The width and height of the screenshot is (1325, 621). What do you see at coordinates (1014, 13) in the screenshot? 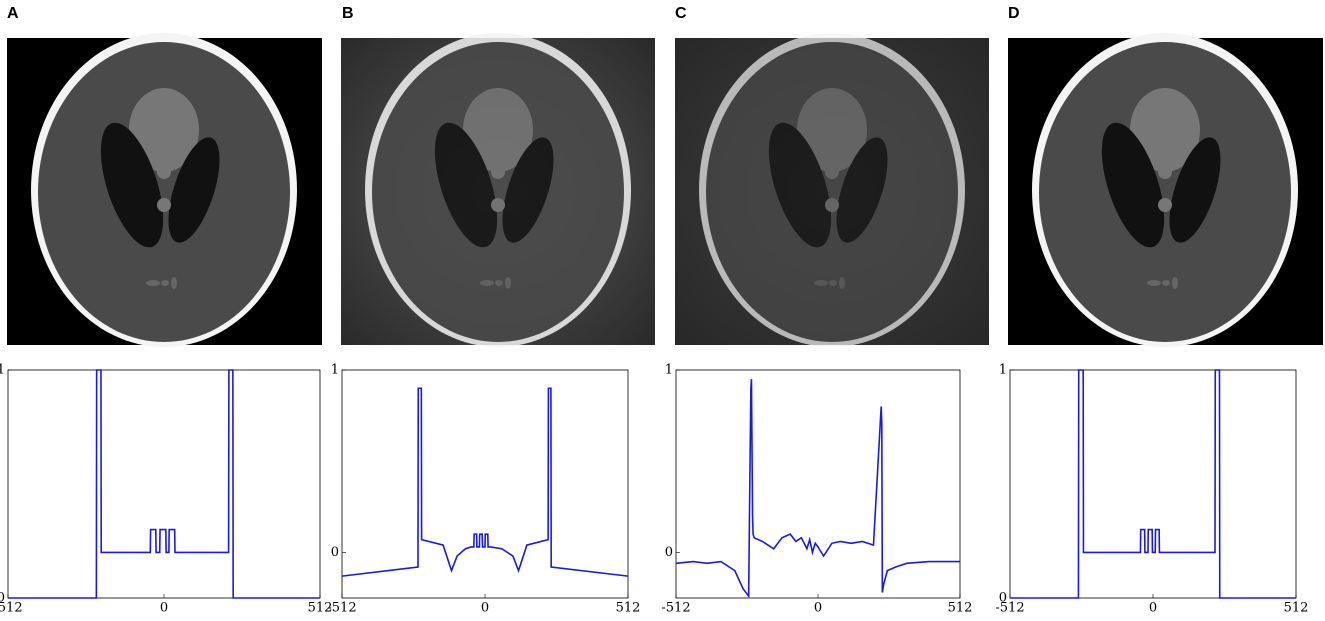
I see `panel-letter: D` at bounding box center [1014, 13].